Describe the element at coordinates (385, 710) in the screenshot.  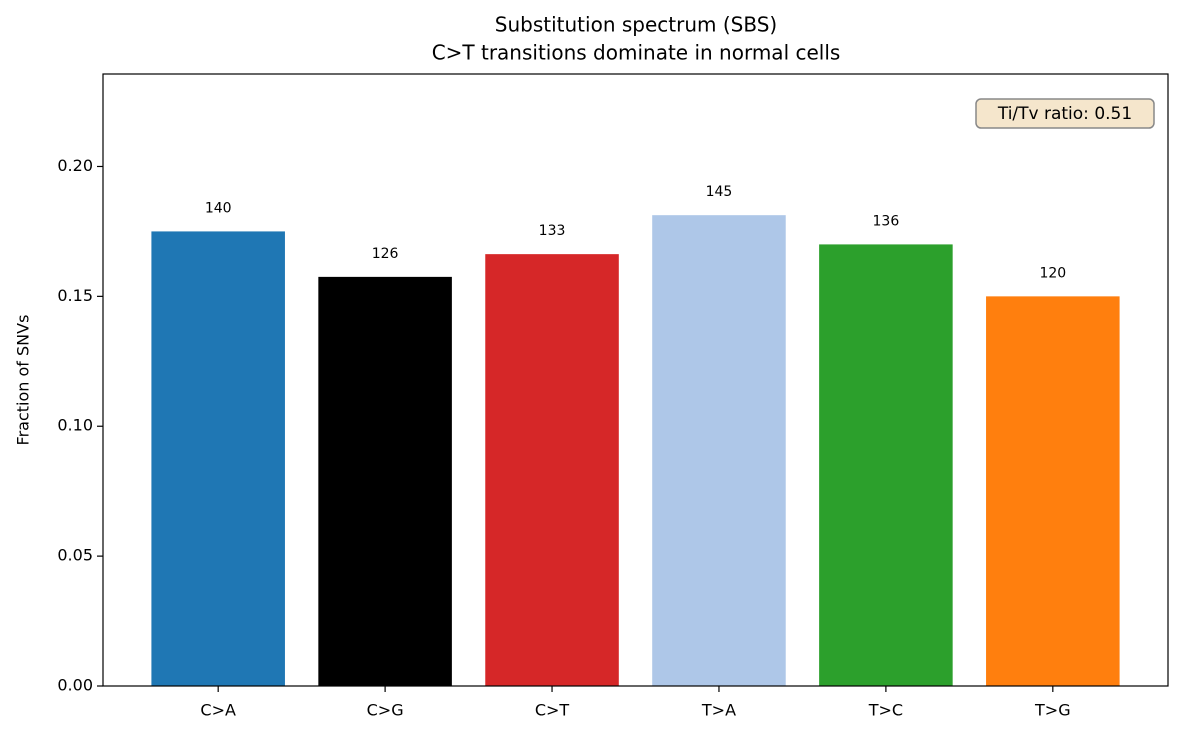
I see `x-tick-label: C>G` at that location.